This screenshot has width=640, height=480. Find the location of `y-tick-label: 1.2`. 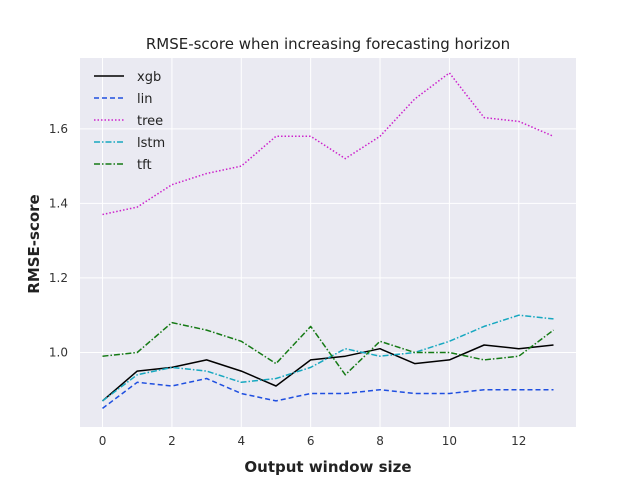

y-tick-label: 1.2 is located at coordinates (58, 278).